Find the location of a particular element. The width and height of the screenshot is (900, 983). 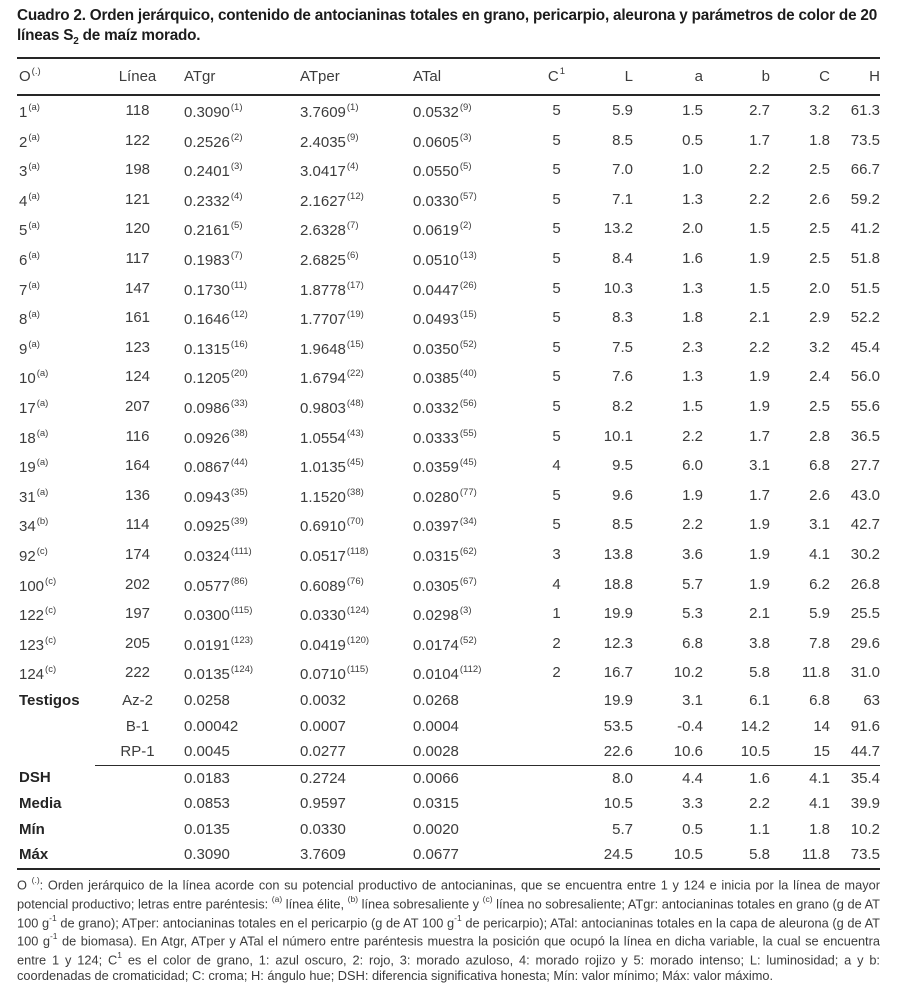

cell-a: 6.0 is located at coordinates (692, 466).